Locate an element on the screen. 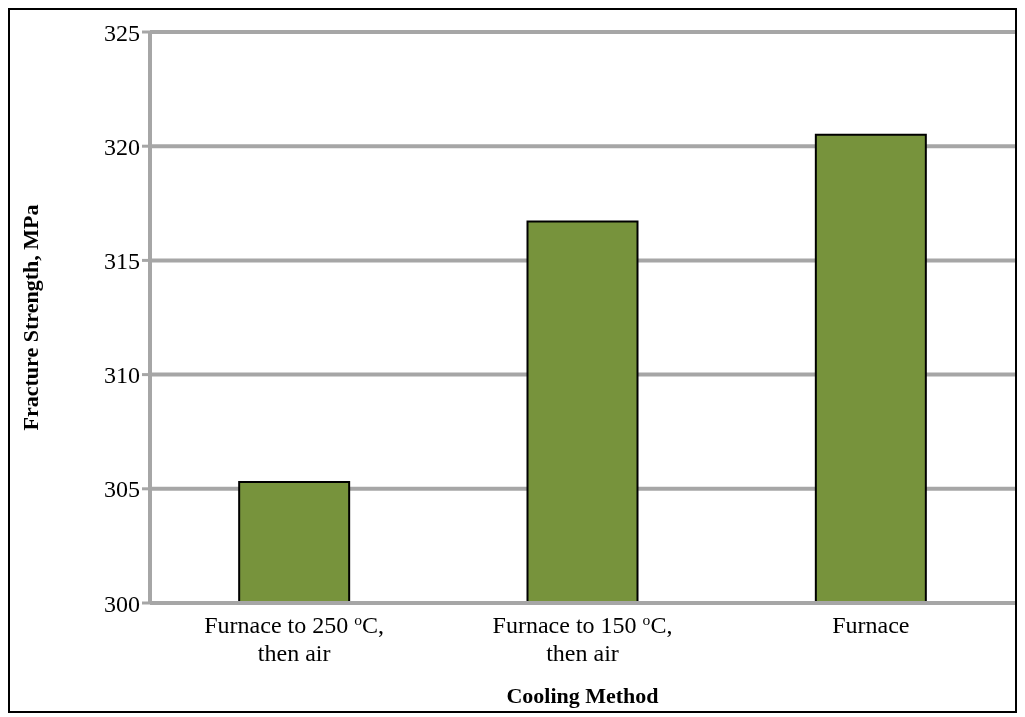 The image size is (1025, 717). category-label: Furnace to 150 $^{o}$C, then air is located at coordinates (582, 638).